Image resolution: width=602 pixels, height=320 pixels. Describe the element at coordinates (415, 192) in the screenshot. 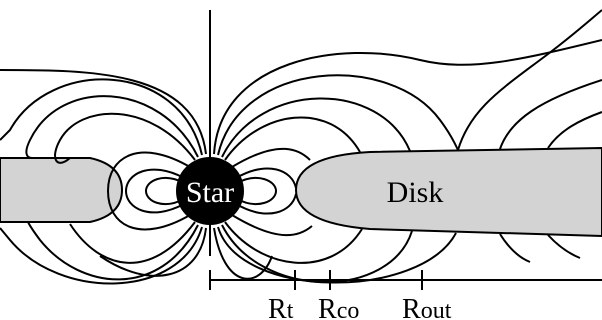

I see `disk-label: Disk` at that location.